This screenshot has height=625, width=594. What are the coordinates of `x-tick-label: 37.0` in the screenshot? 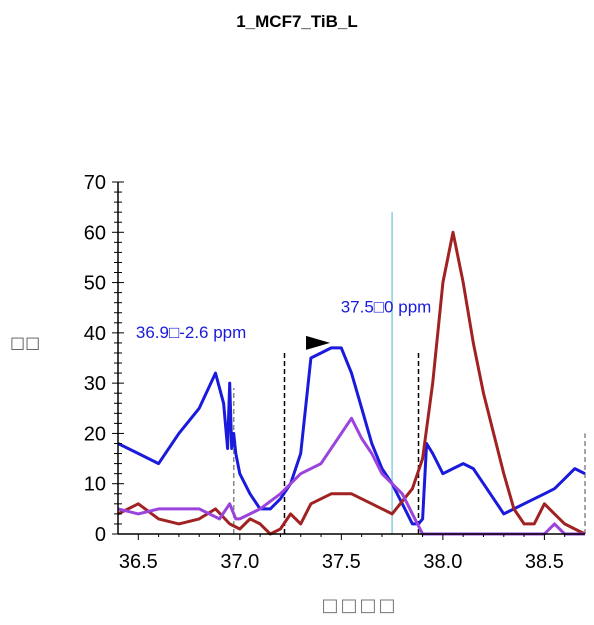 It's located at (239, 562).